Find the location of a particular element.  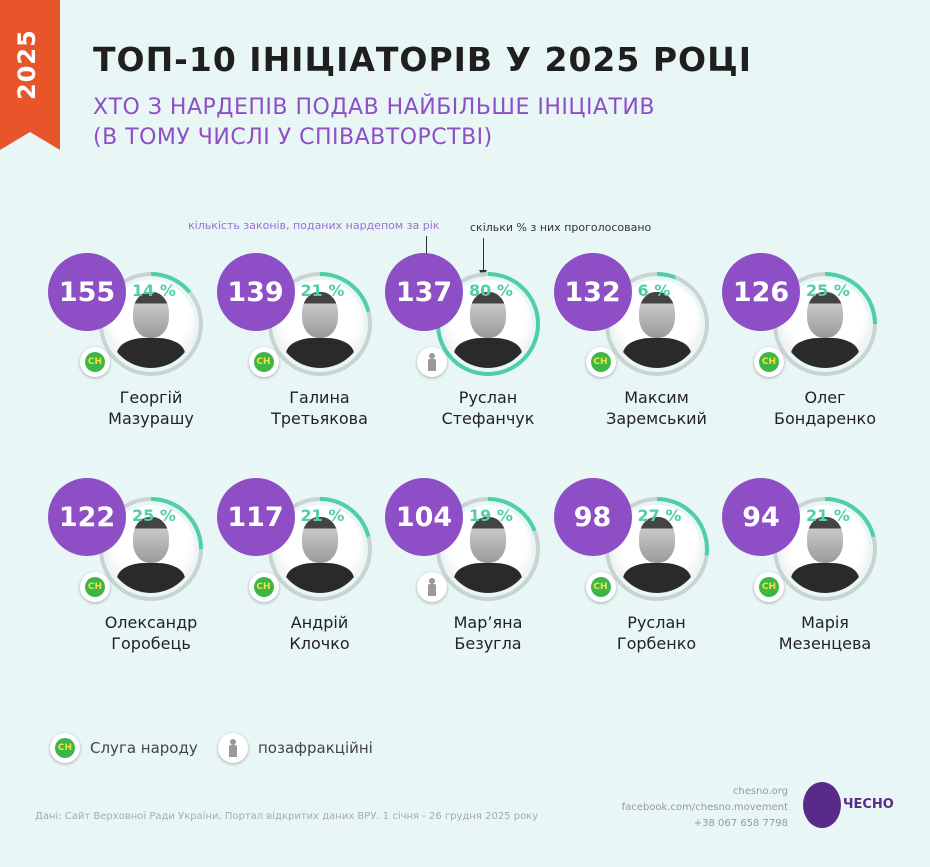

mp-card: 132 6 % СН Максим Заремський is located at coordinates (637, 365).